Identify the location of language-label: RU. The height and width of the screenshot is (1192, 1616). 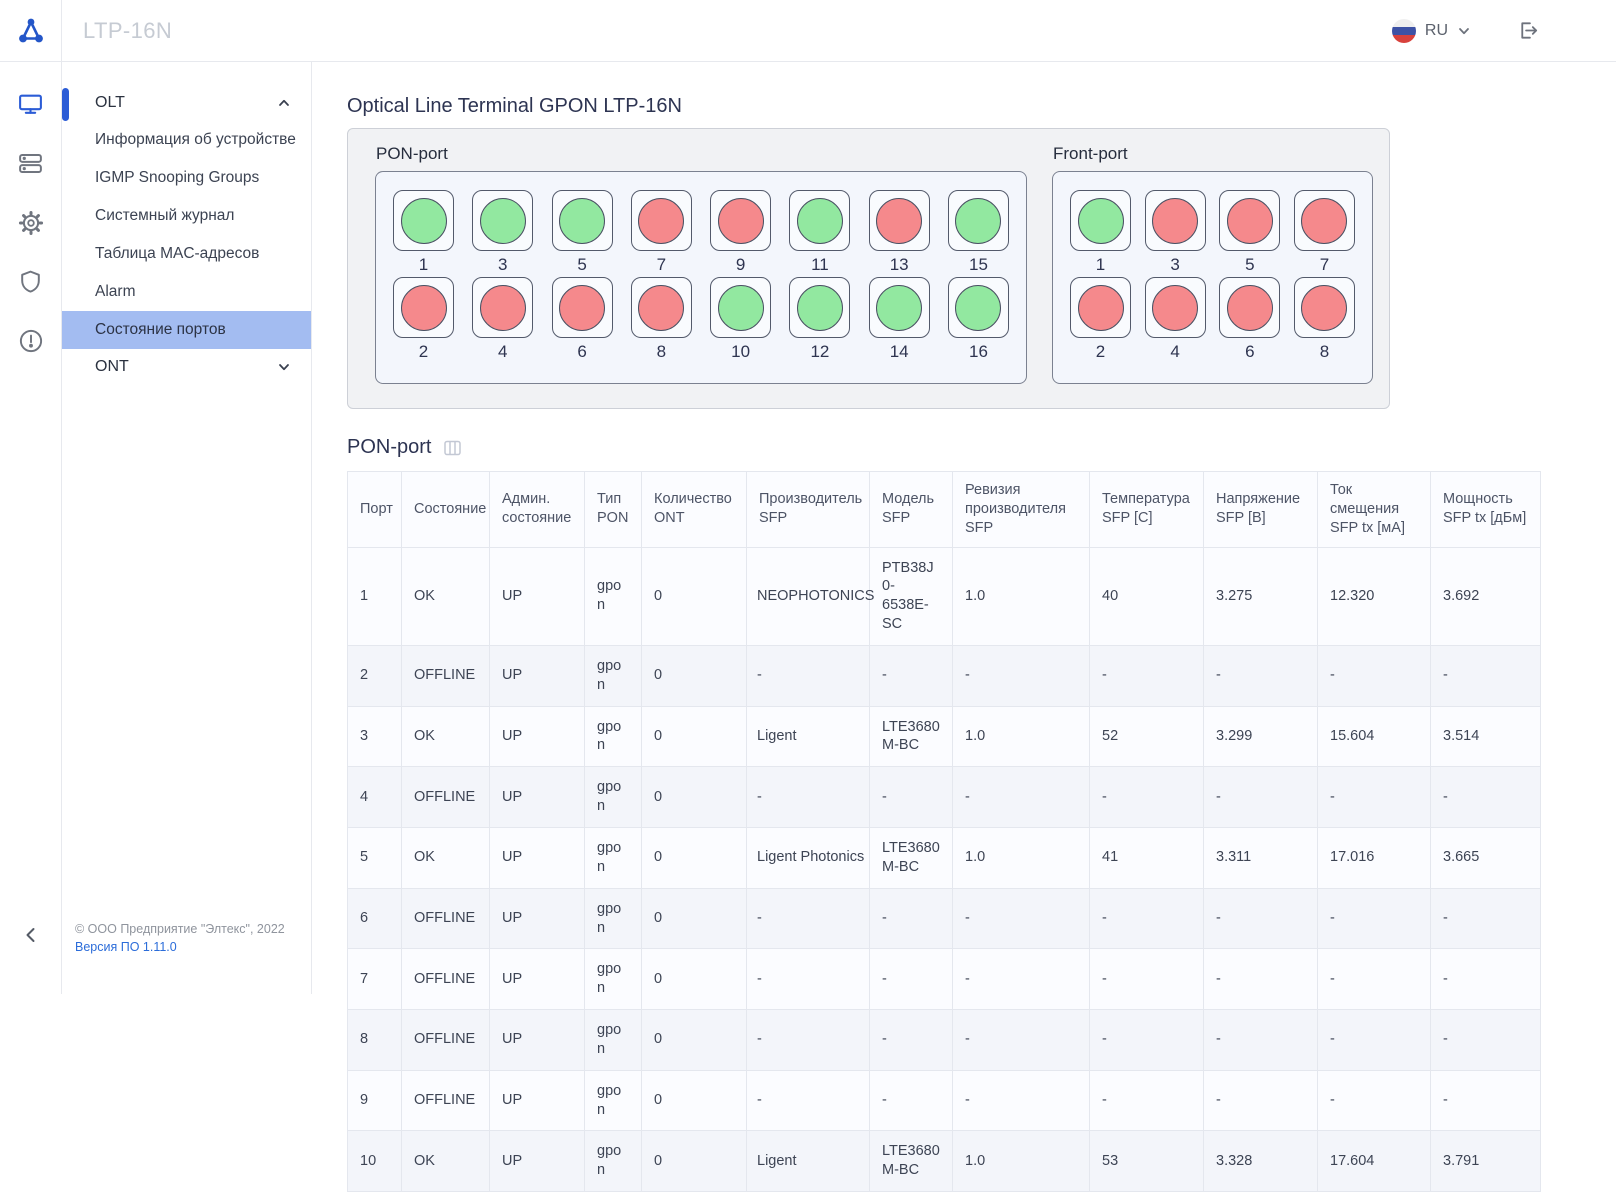
(1436, 30).